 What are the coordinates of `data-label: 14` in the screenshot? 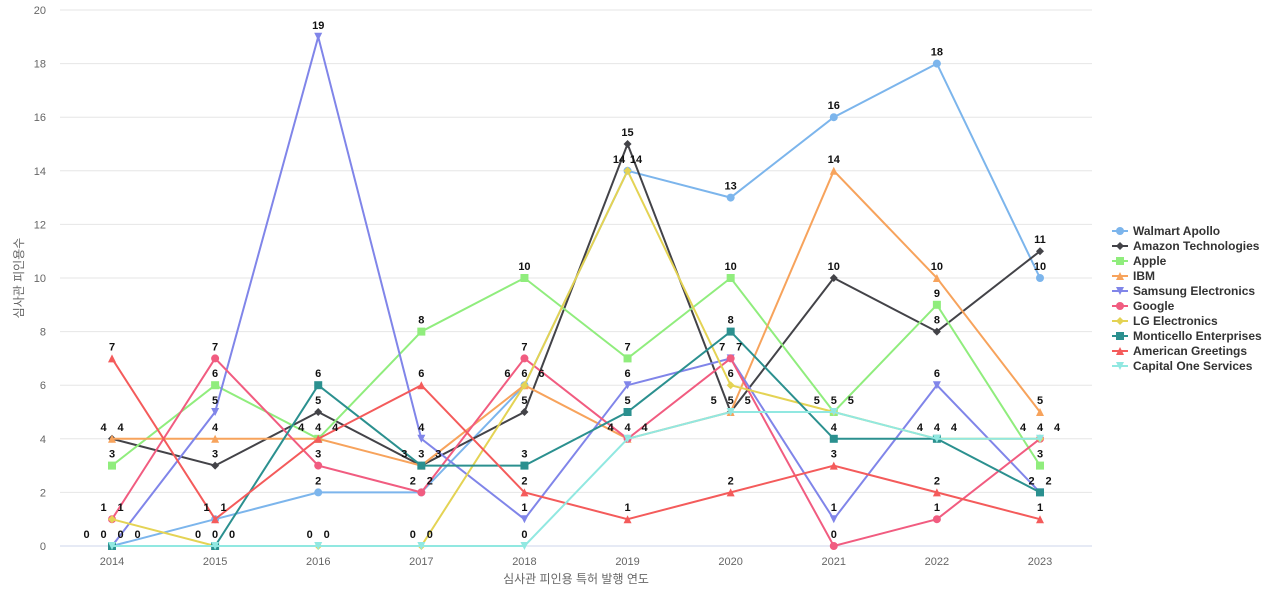 It's located at (834, 160).